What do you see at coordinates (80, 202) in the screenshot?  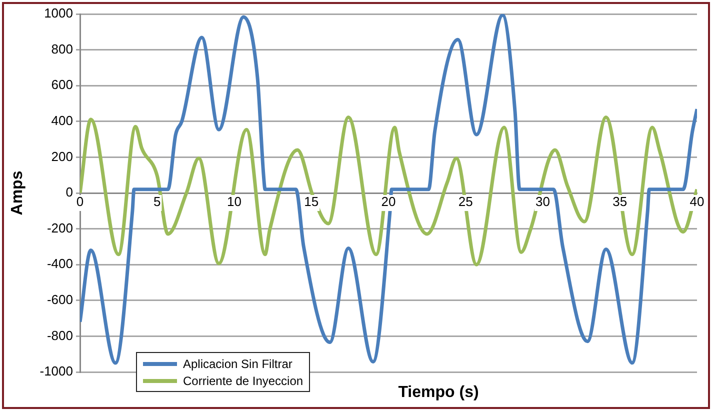 I see `x-tick-label: 0` at bounding box center [80, 202].